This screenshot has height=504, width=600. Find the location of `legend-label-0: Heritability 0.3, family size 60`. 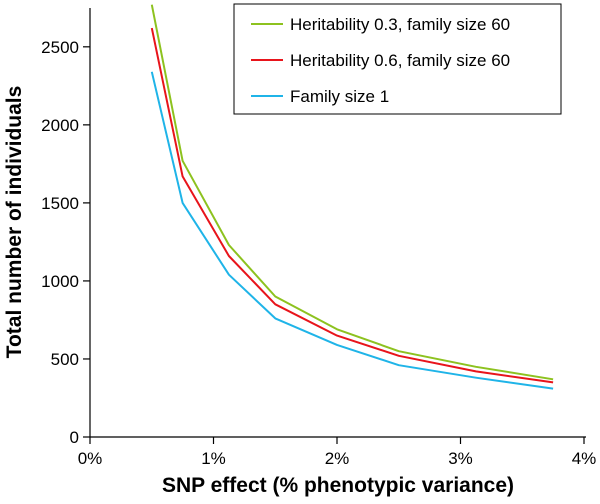

legend-label-0: Heritability 0.3, family size 60 is located at coordinates (400, 24).